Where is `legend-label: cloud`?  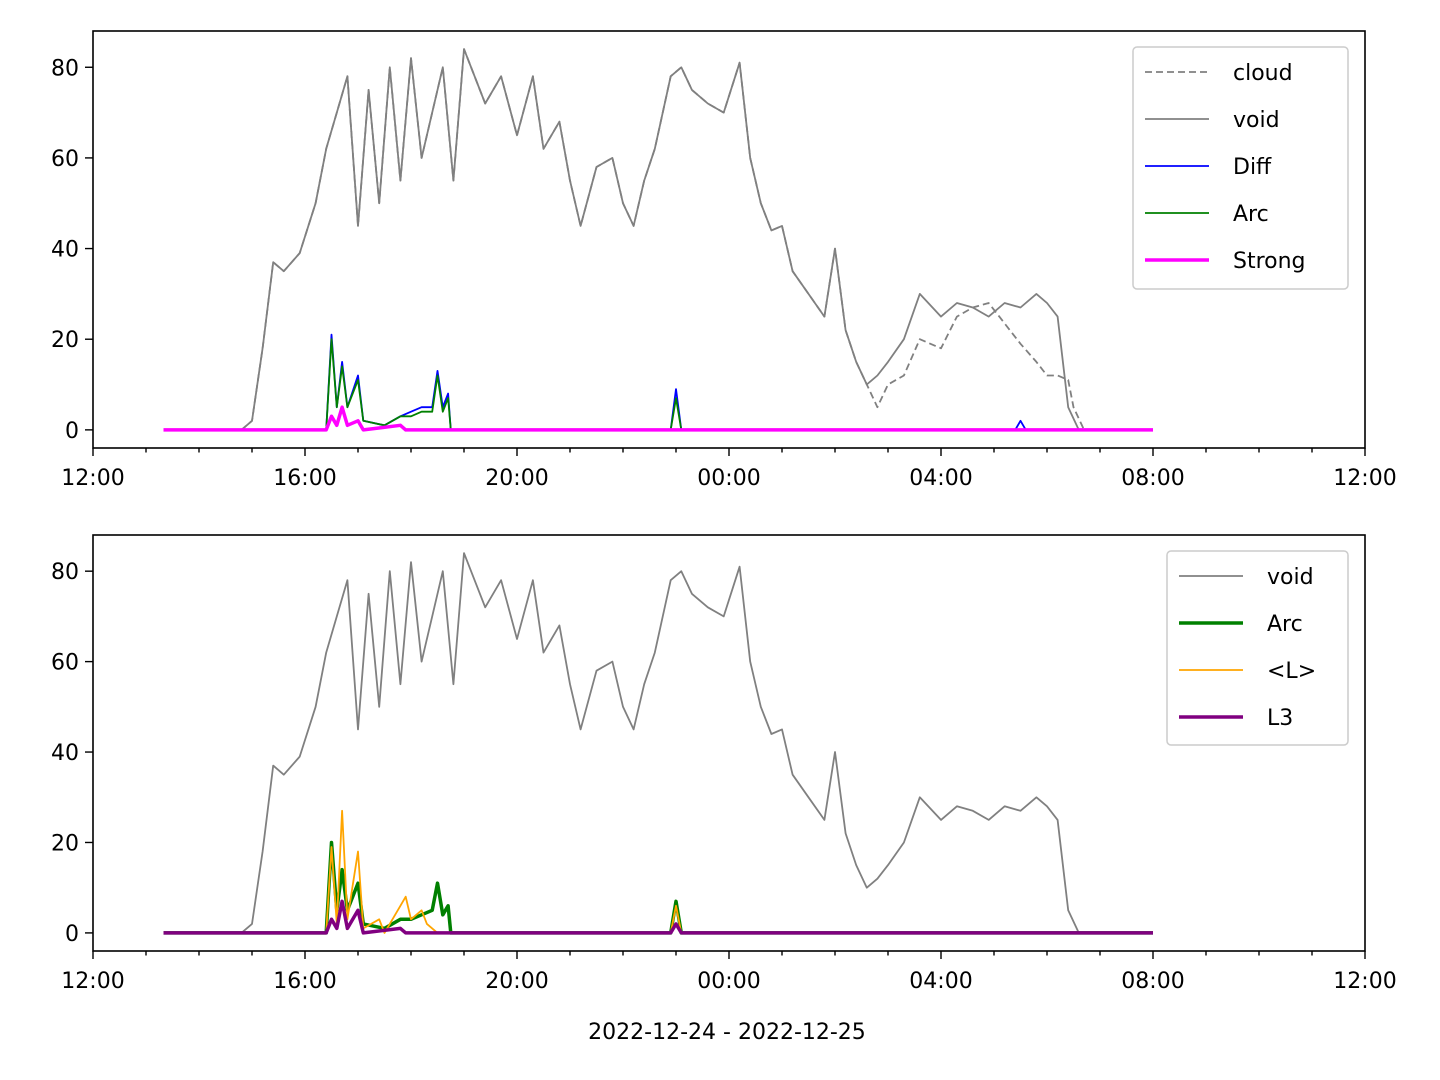
legend-label: cloud is located at coordinates (1263, 73).